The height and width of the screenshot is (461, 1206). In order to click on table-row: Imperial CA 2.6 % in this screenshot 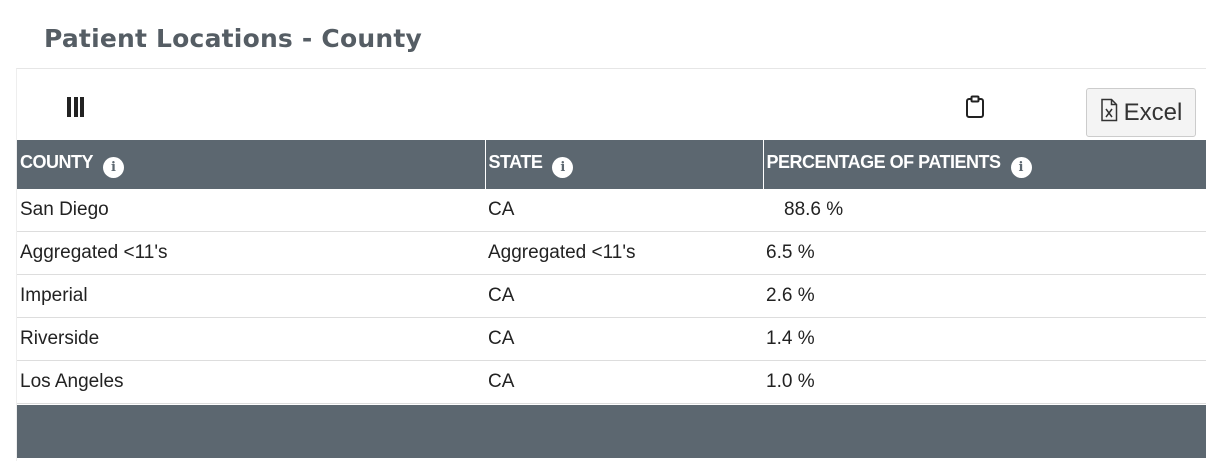, I will do `click(611, 296)`.